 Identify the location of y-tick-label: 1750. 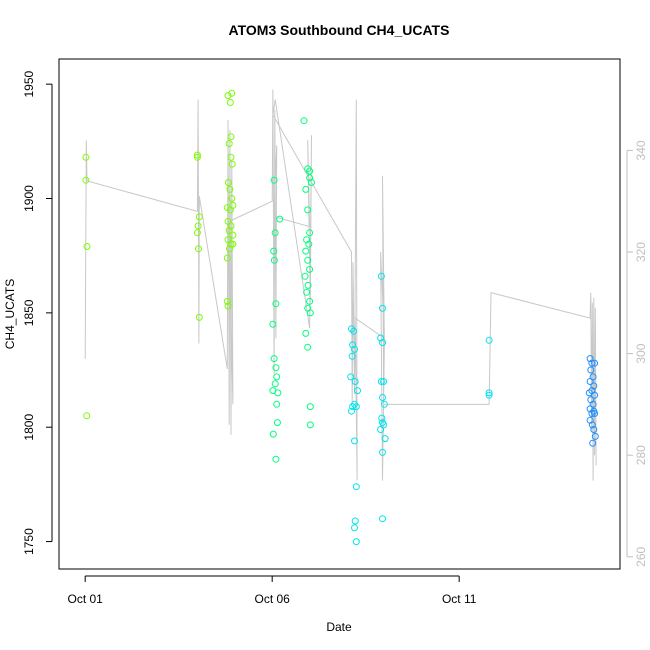
(29, 541).